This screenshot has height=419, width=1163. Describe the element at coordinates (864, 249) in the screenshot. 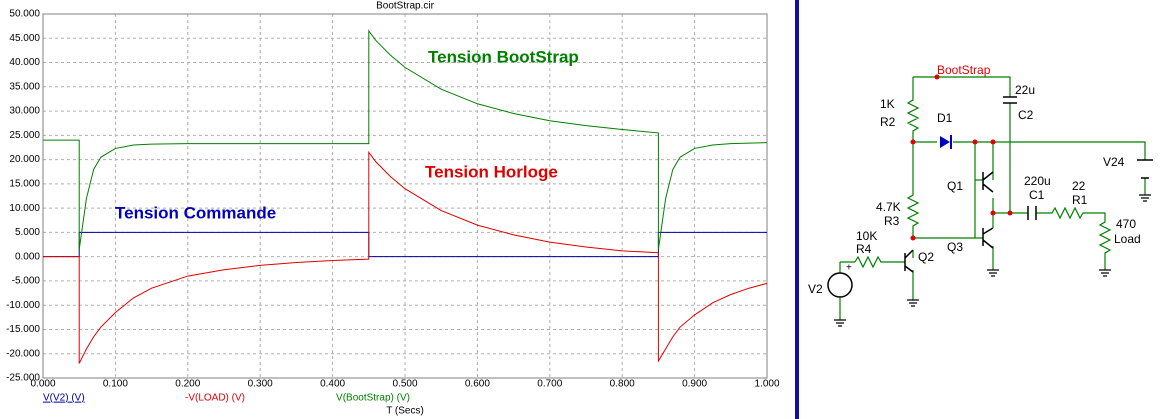

I see `component-ref: R4` at that location.